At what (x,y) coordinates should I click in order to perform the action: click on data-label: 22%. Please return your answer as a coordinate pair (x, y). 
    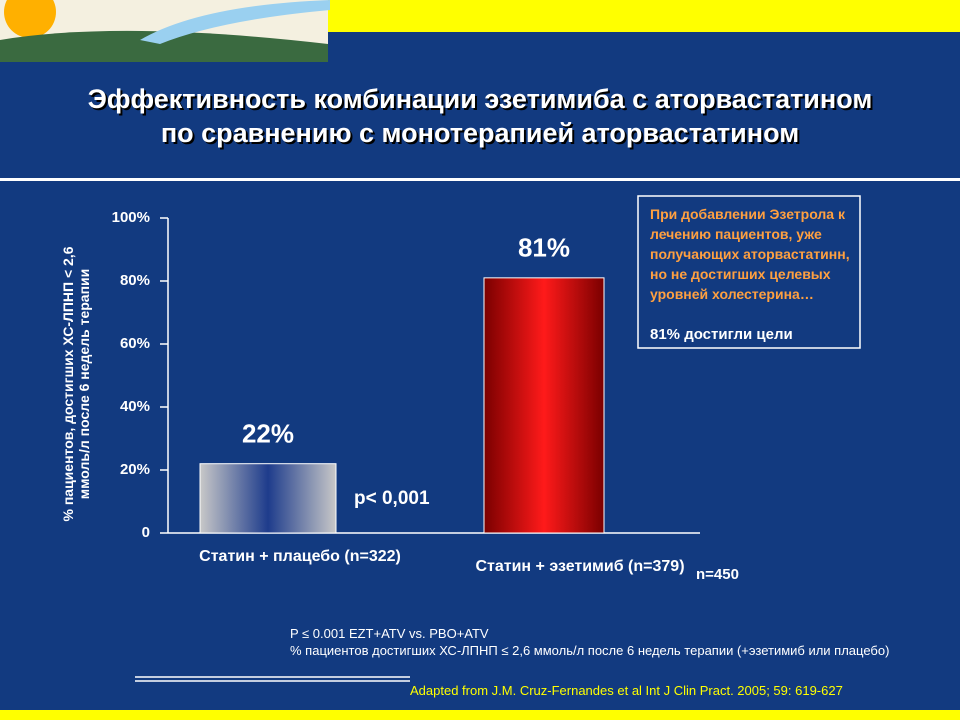
    Looking at the image, I should click on (268, 434).